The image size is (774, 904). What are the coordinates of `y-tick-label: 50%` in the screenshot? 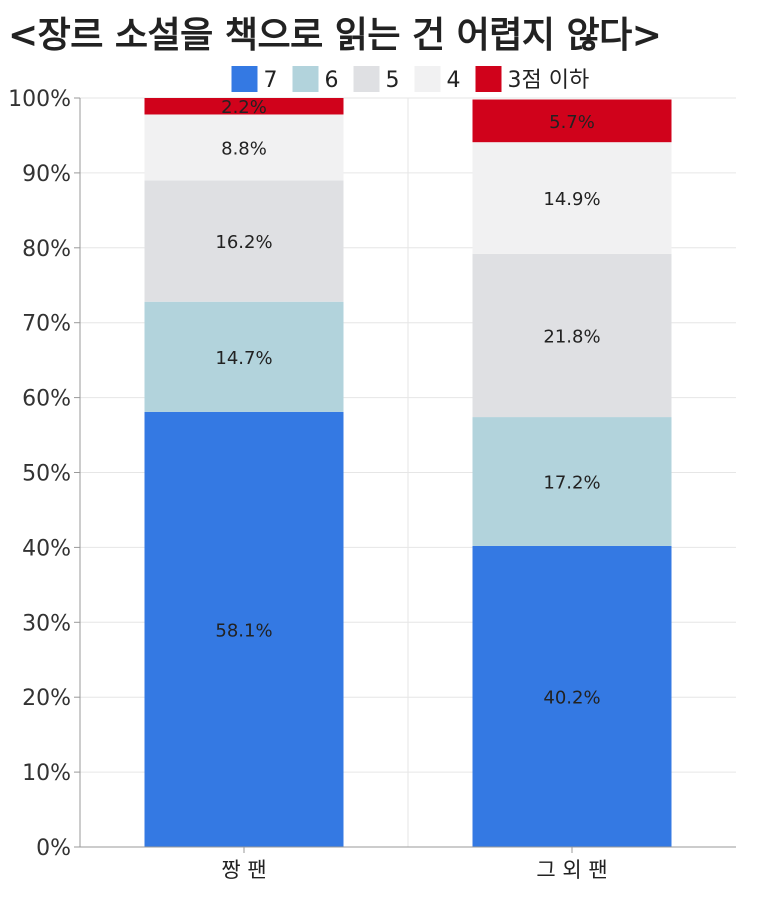 It's located at (46, 474).